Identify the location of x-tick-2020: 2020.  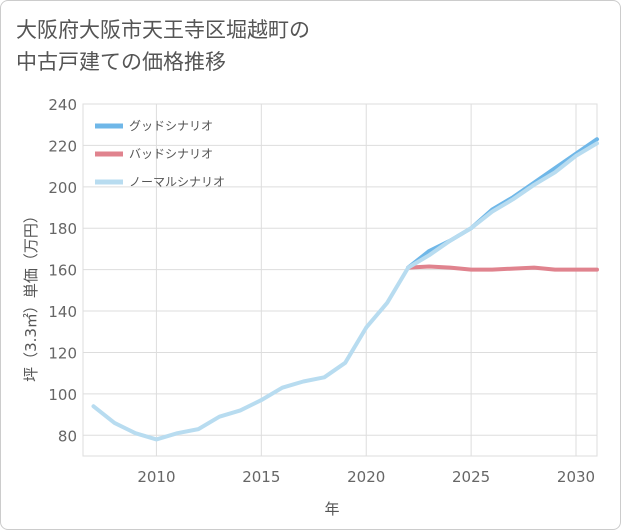
(366, 477).